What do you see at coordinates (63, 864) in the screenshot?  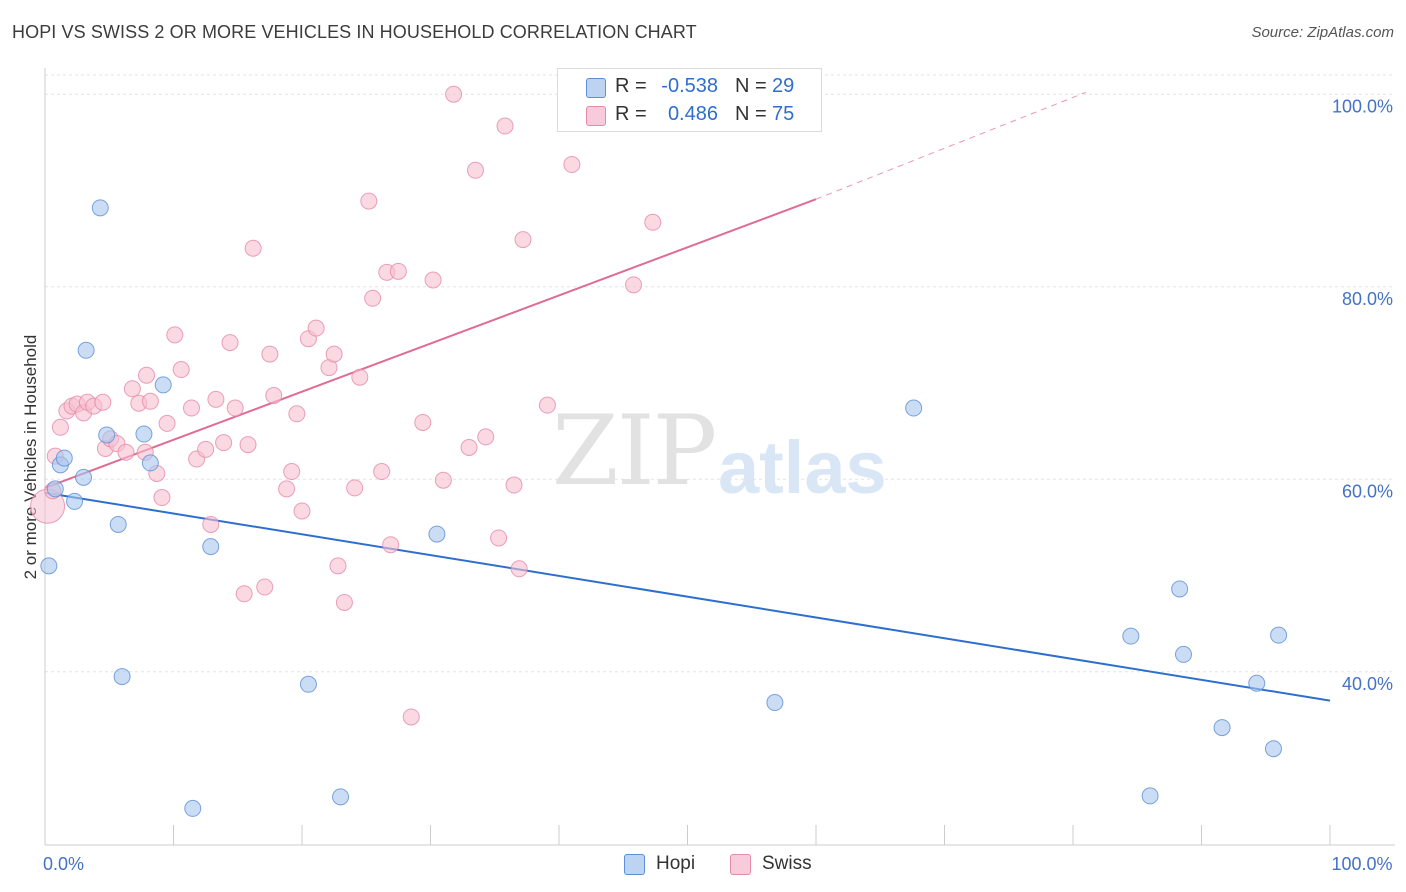 I see `x-tick-label: 0.0%` at bounding box center [63, 864].